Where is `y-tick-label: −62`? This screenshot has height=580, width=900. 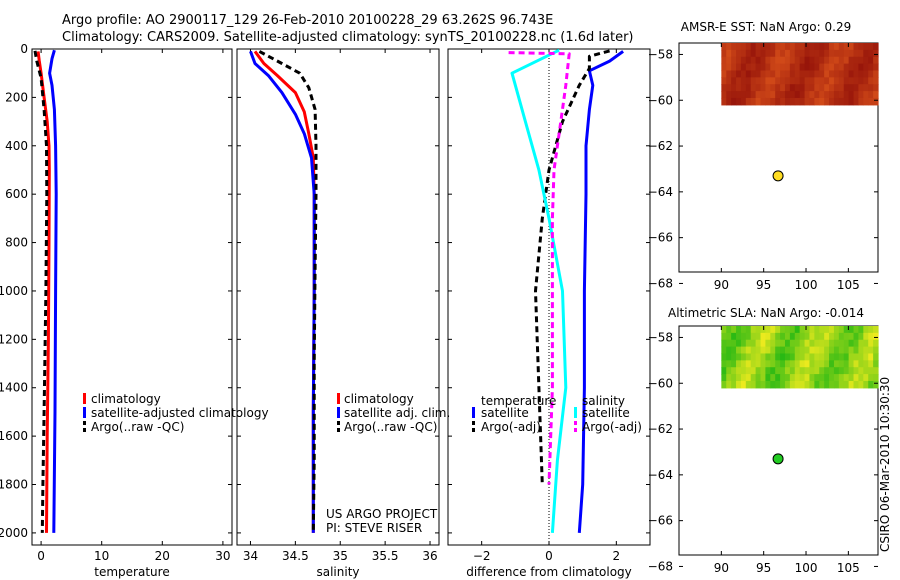
y-tick-label: −62 is located at coordinates (660, 146).